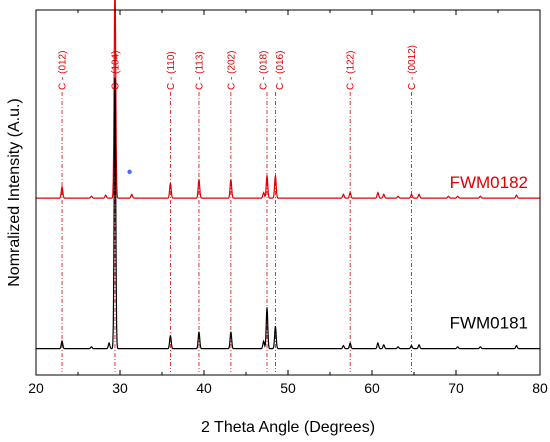 This screenshot has height=442, width=550. Describe the element at coordinates (14, 192) in the screenshot. I see `y-axis-title: Nomralized Intensity (A.u.)` at that location.